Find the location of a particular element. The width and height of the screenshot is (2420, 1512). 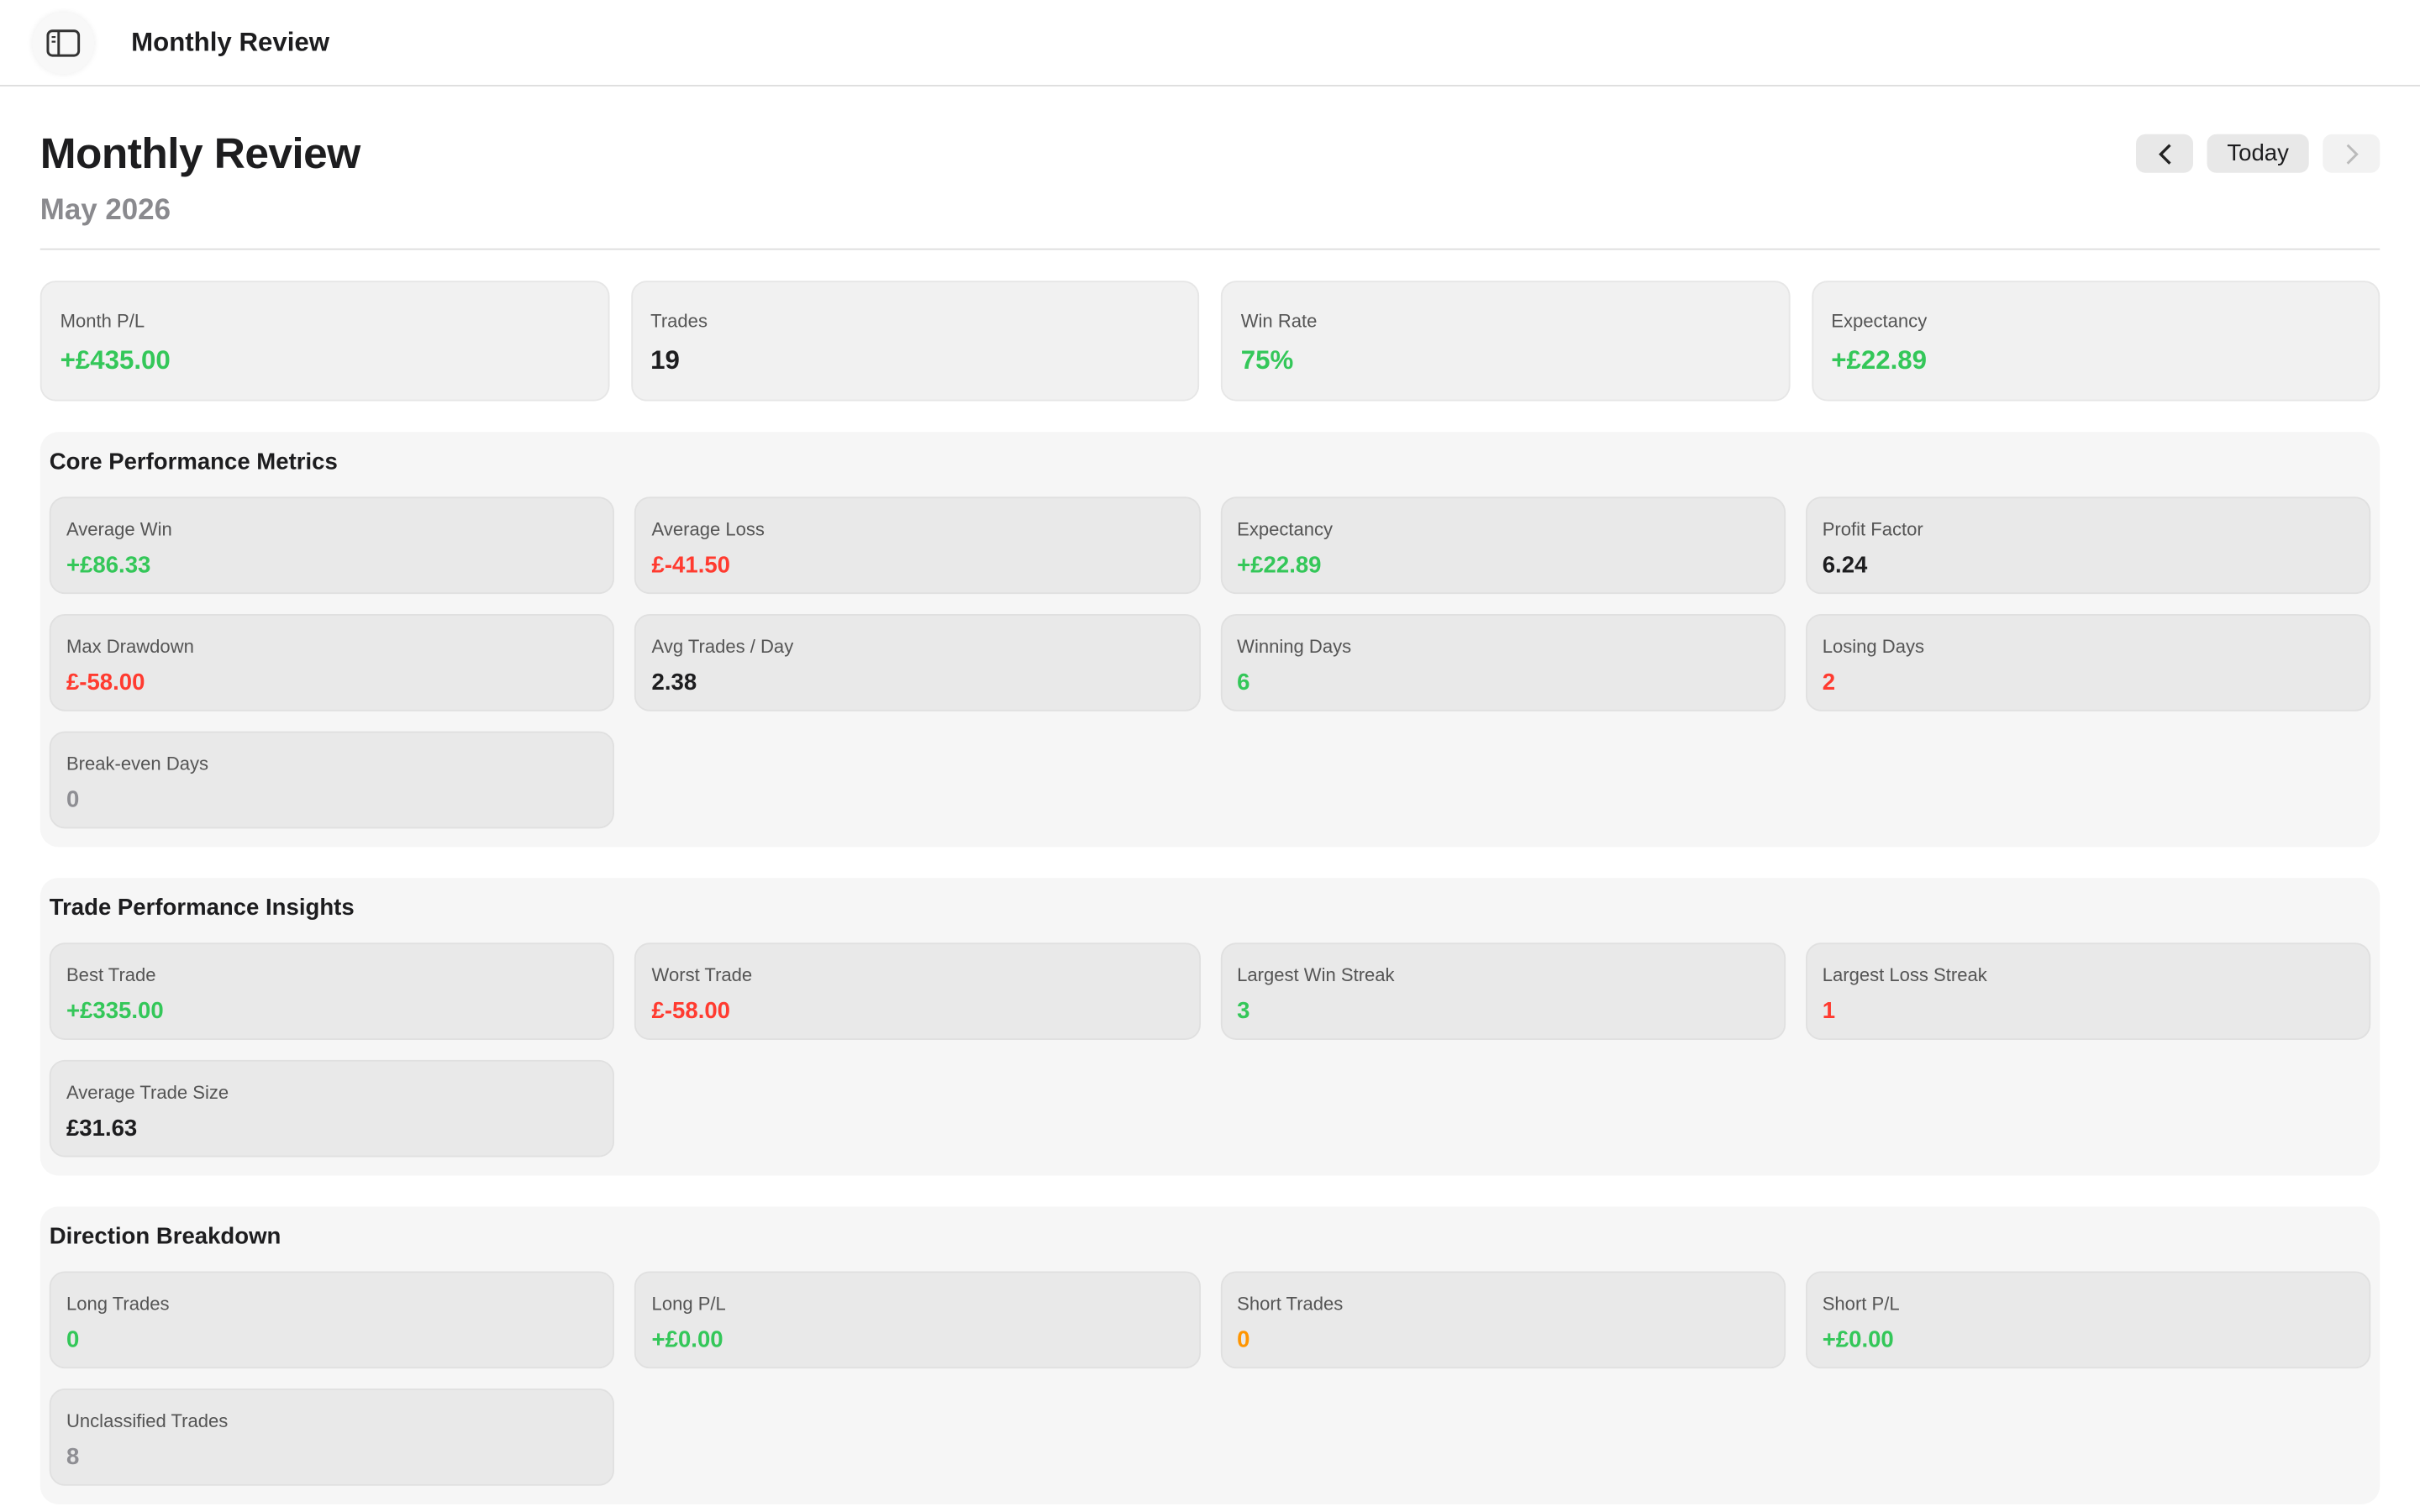

next-button is located at coordinates (2352, 153).